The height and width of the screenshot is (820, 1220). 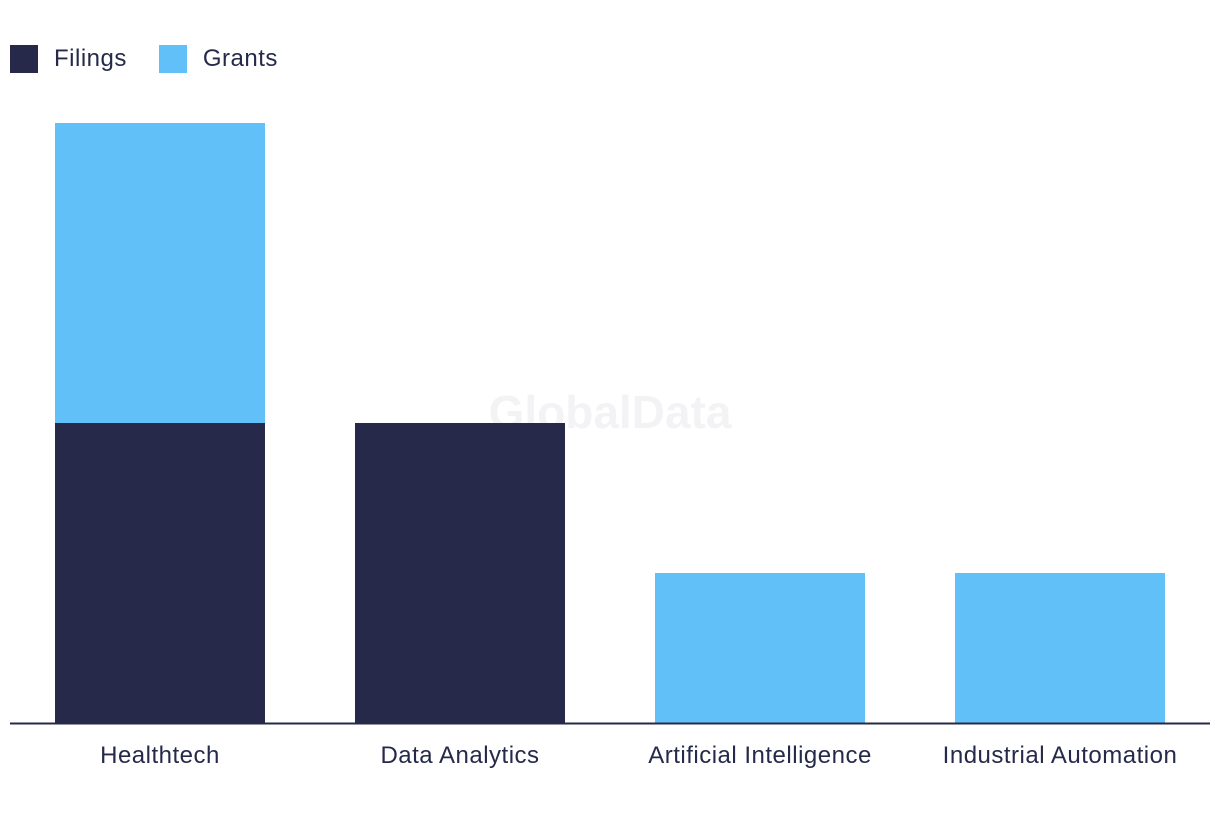 What do you see at coordinates (172, 59) in the screenshot?
I see `legend-swatch-grants` at bounding box center [172, 59].